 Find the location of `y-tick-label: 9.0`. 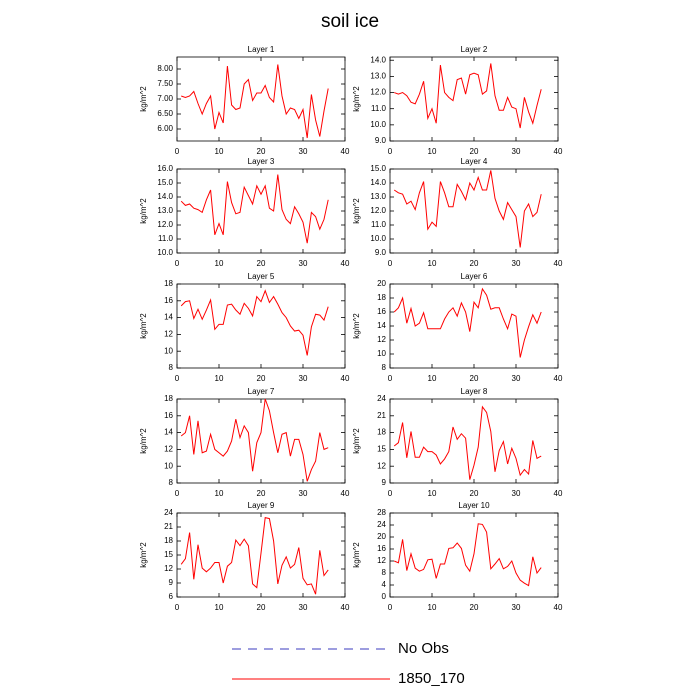

y-tick-label: 9.0 is located at coordinates (381, 252).